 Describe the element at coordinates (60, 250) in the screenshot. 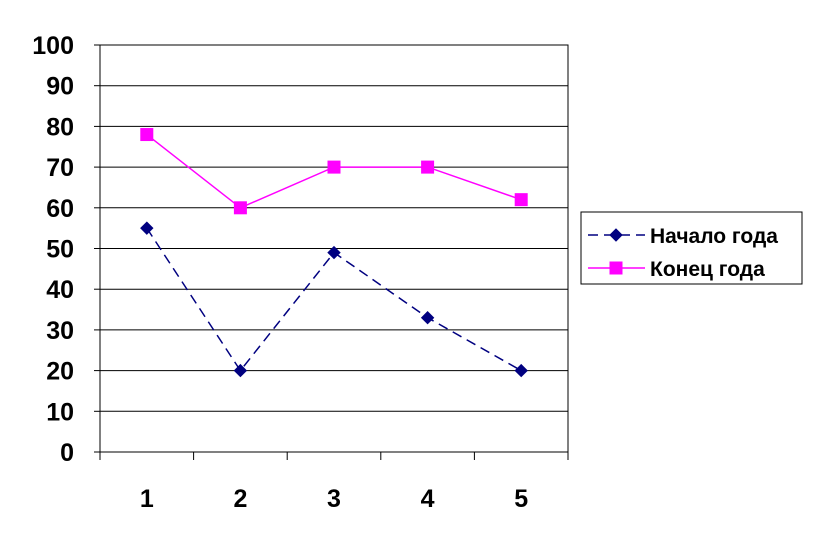

I see `y-tick-label: 50` at that location.